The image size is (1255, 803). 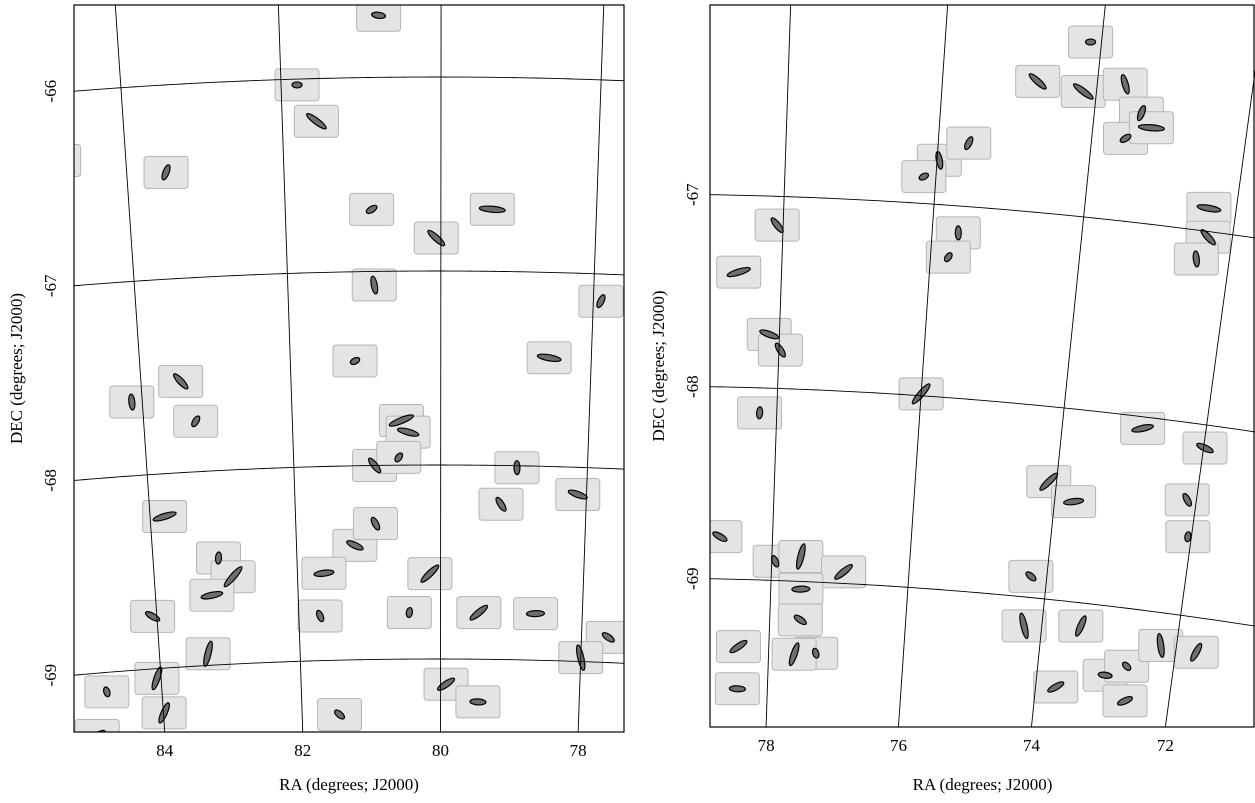 What do you see at coordinates (1032, 745) in the screenshot?
I see `x-tick-label: 74` at bounding box center [1032, 745].